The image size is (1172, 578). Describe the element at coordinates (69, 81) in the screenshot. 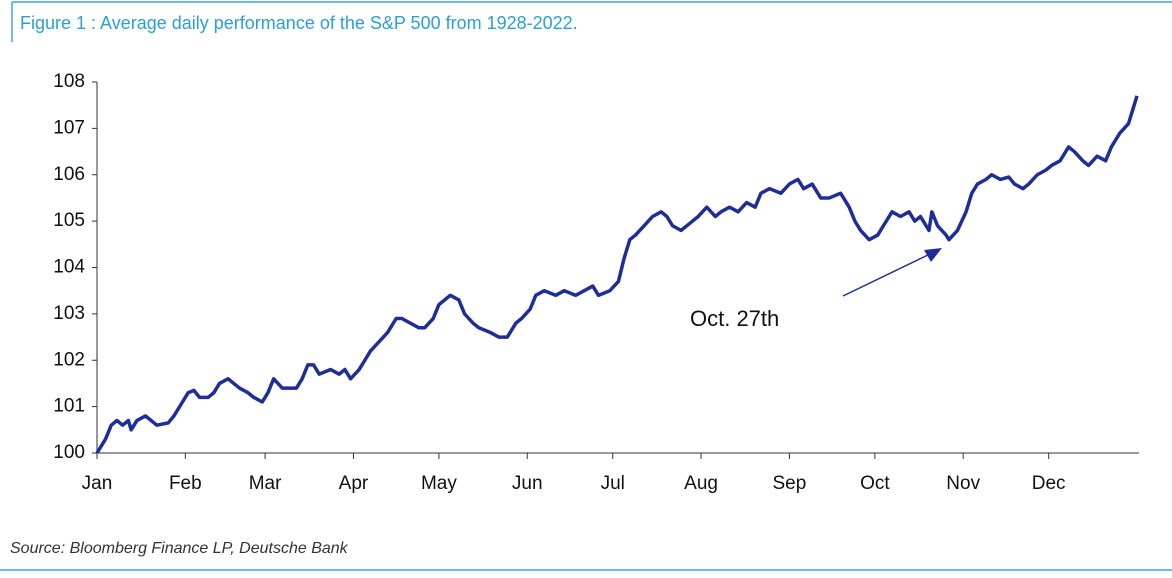

I see `y-tick-label: 108` at that location.